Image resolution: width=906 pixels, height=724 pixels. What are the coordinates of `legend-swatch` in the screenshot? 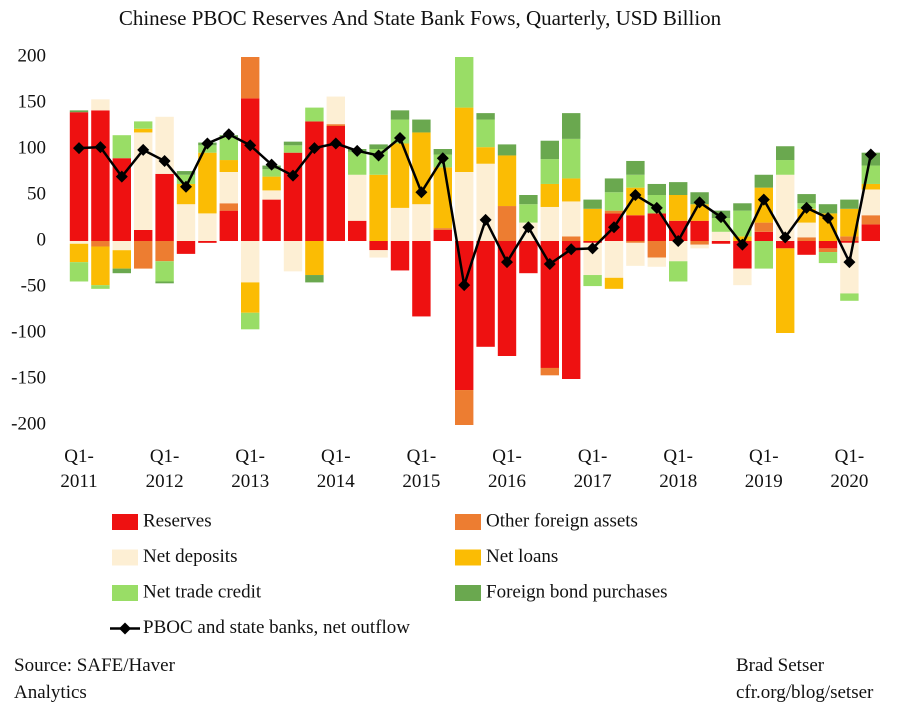 It's located at (468, 522).